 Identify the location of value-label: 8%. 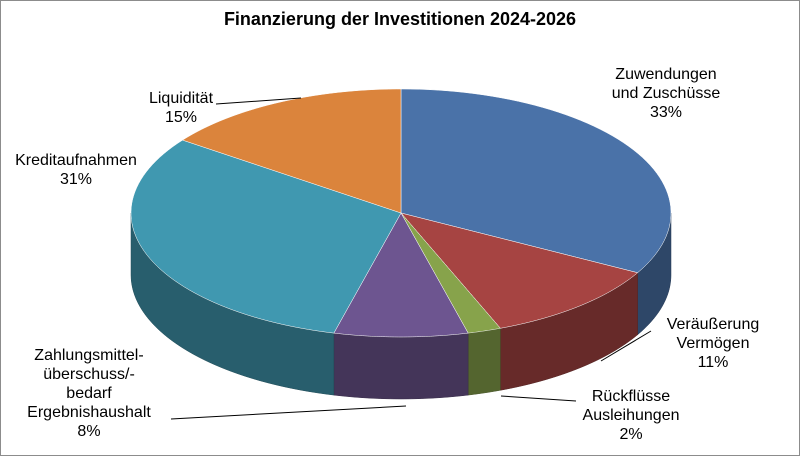
(89, 431).